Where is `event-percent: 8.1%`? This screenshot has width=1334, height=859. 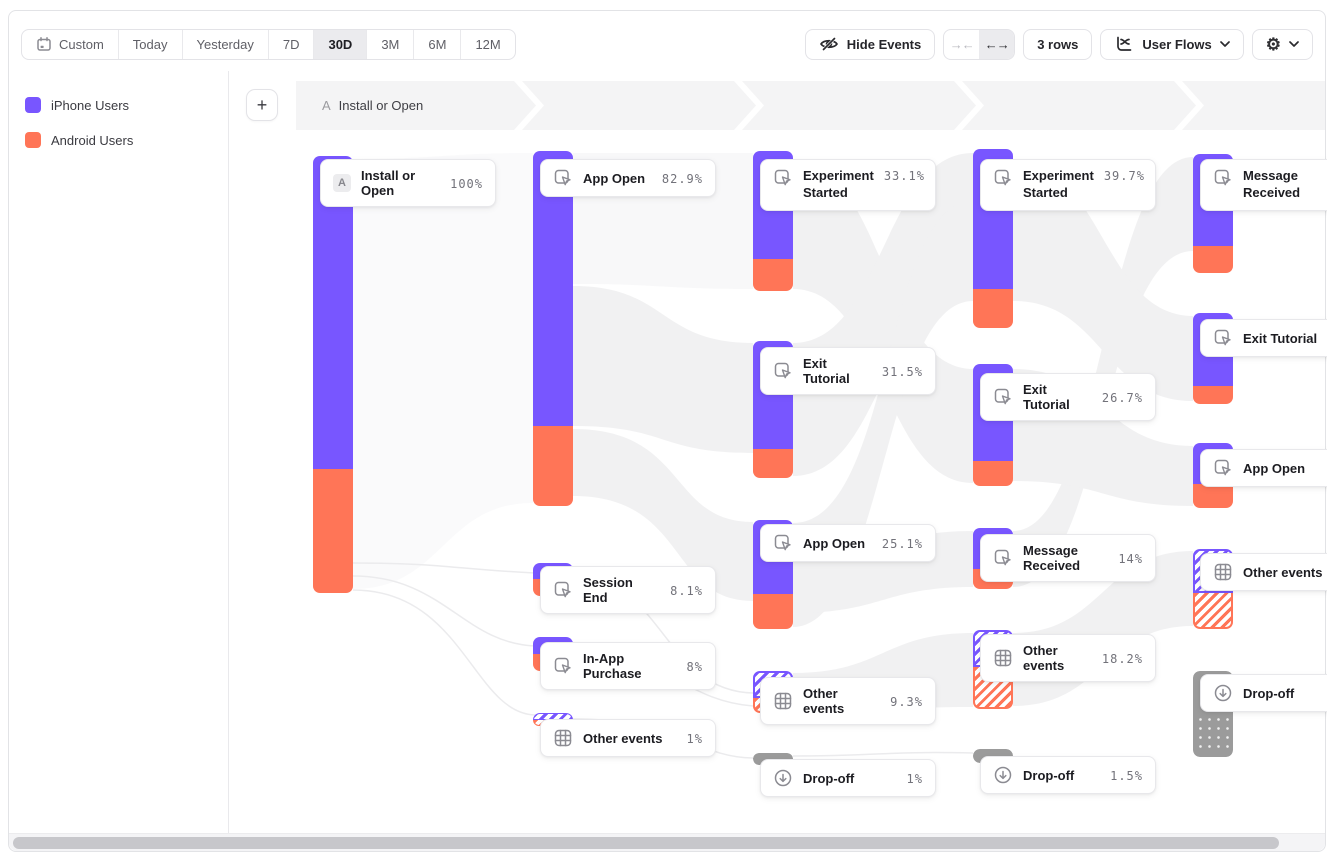 event-percent: 8.1% is located at coordinates (686, 590).